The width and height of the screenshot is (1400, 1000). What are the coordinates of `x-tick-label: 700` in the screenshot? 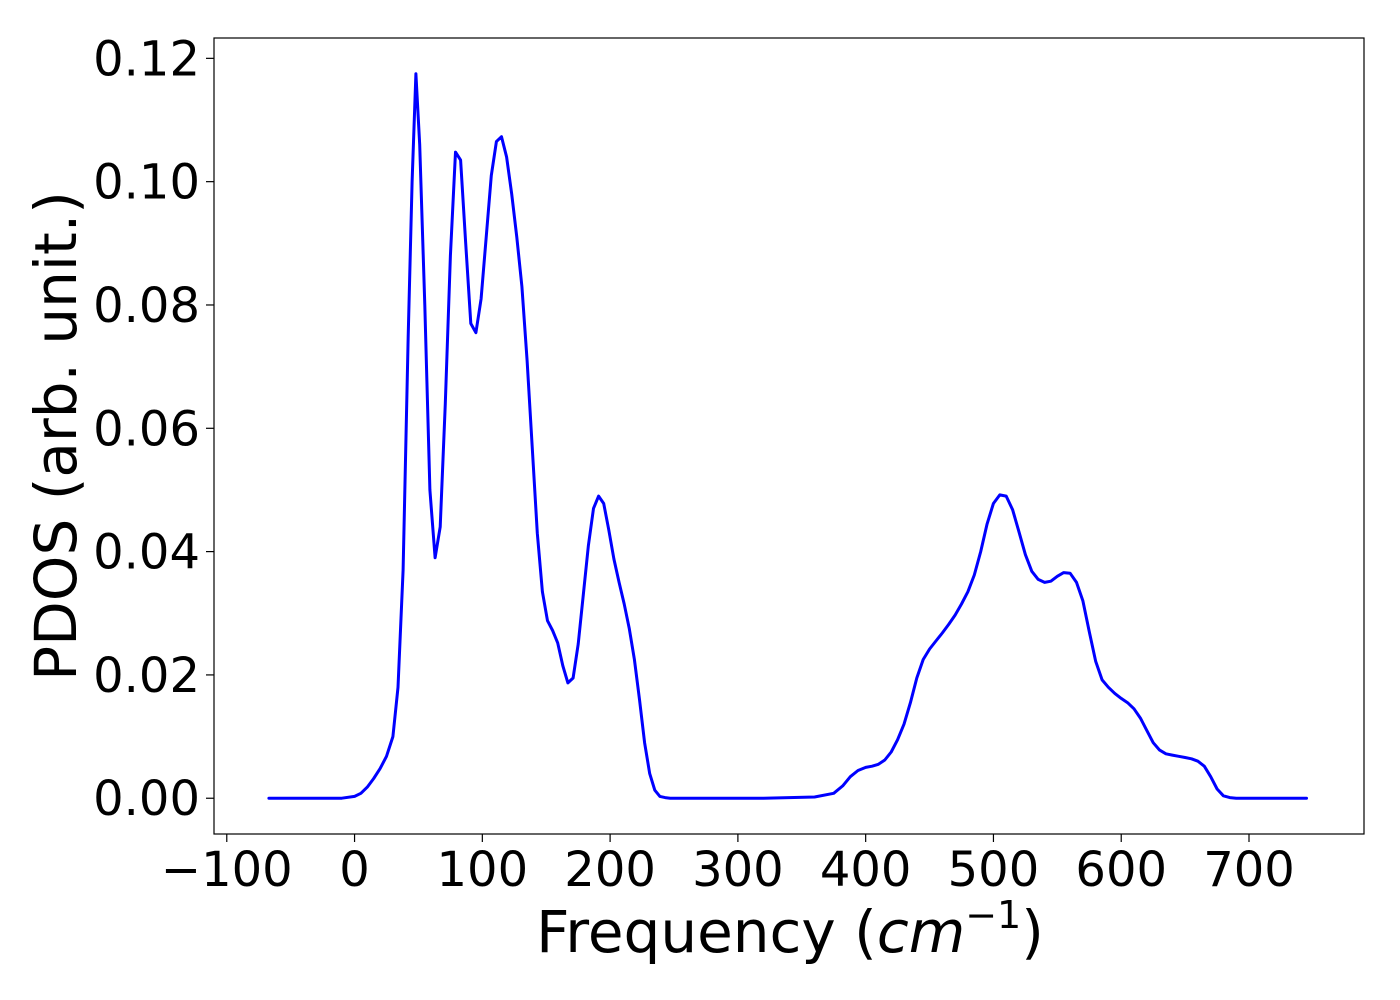 It's located at (1249, 870).